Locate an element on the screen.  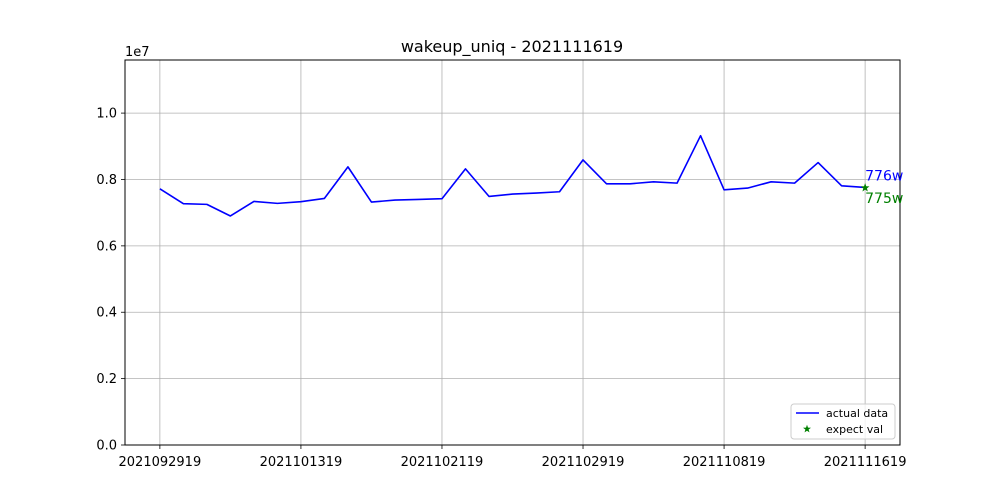
chart-title: wakeup_uniq - 2021111619 is located at coordinates (512, 47).